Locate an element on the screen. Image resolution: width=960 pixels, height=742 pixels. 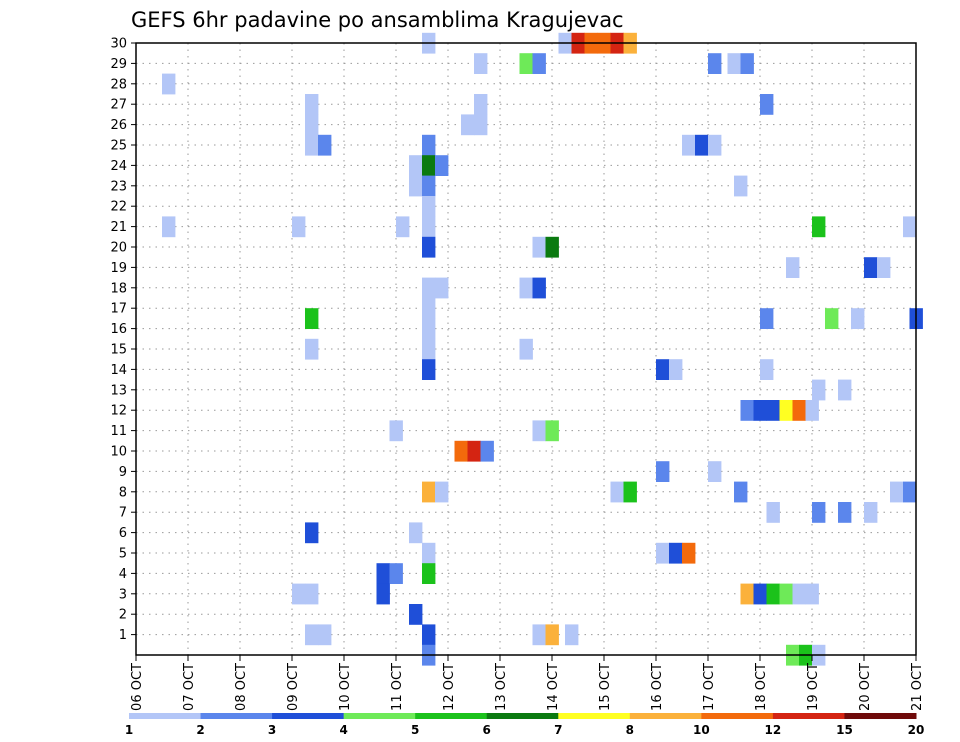
legend-label: 7 is located at coordinates (558, 730).